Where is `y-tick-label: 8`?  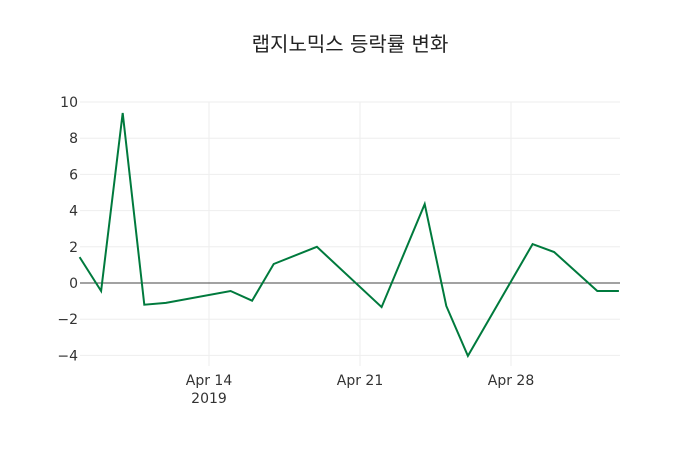 y-tick-label: 8 is located at coordinates (73, 139).